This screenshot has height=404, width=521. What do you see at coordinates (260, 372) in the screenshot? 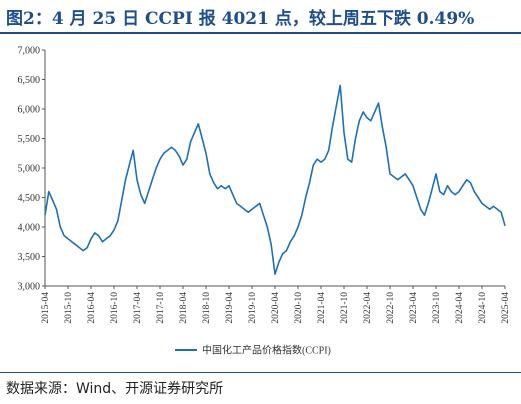
I see `source-divider` at bounding box center [260, 372].